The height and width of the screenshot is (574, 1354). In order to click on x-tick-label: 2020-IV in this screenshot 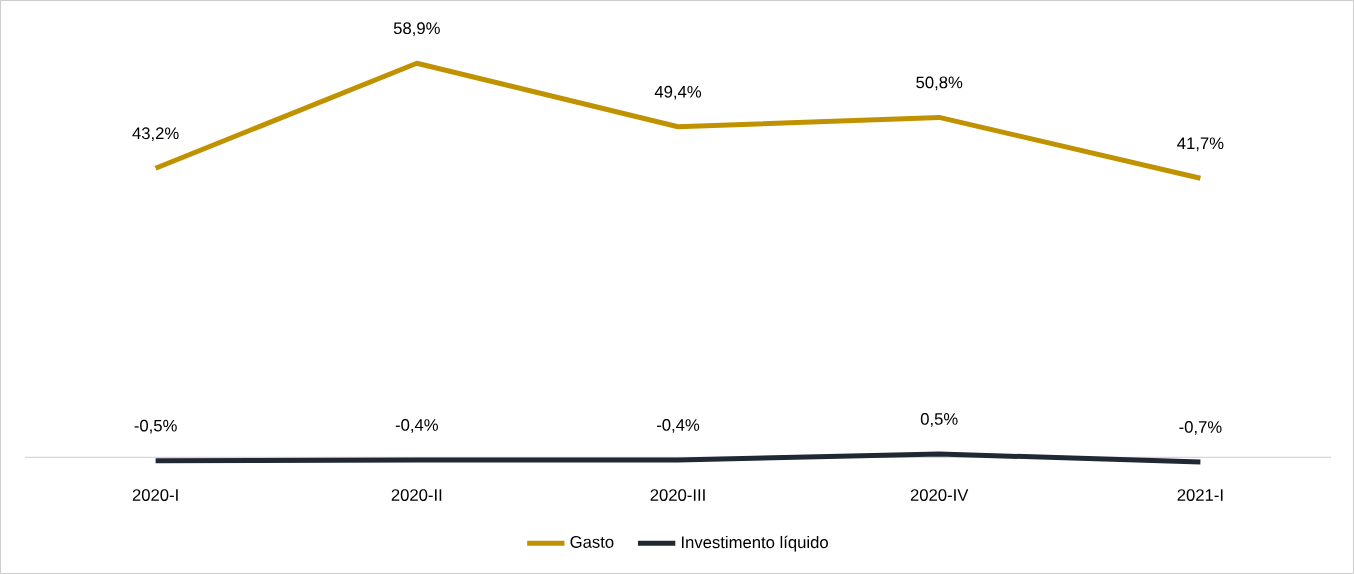, I will do `click(939, 495)`.